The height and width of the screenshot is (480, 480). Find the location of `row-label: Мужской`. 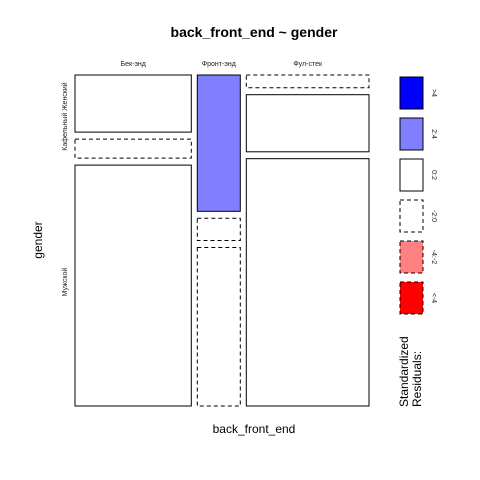

row-label: Мужской is located at coordinates (65, 282).